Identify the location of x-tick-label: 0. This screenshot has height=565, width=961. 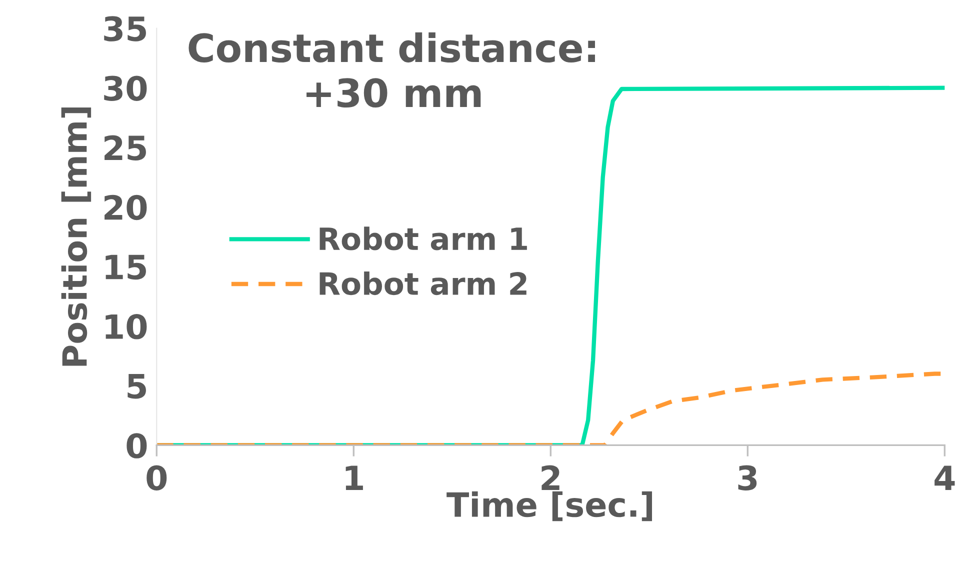
(156, 477).